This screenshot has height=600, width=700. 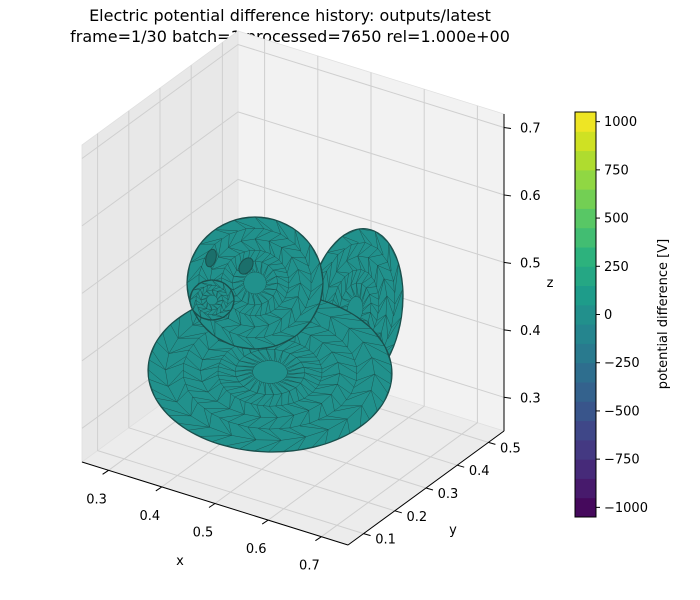 What do you see at coordinates (256, 549) in the screenshot?
I see `x-tick-label-3: 0.6` at bounding box center [256, 549].